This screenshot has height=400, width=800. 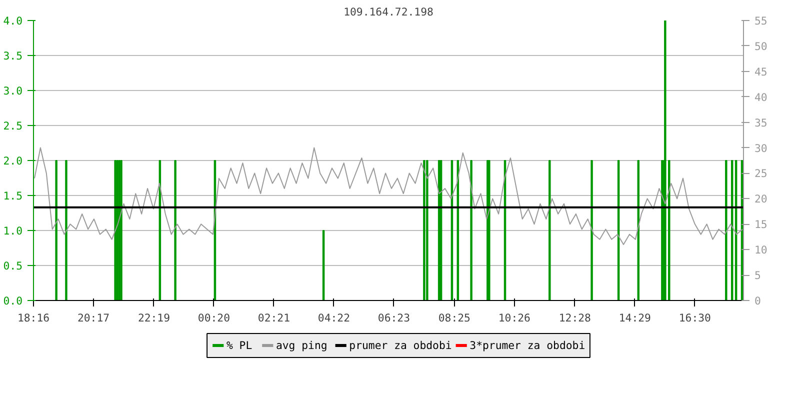 What do you see at coordinates (154, 318) in the screenshot?
I see `x-tick-label: 22:19` at bounding box center [154, 318].